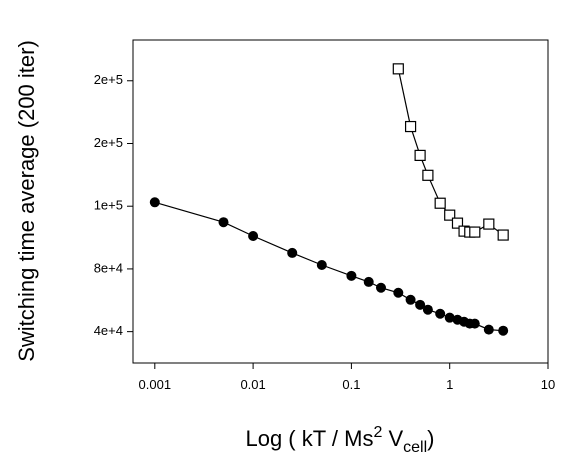  What do you see at coordinates (392, 438) in the screenshot?
I see `x-title-part: V` at bounding box center [392, 438].